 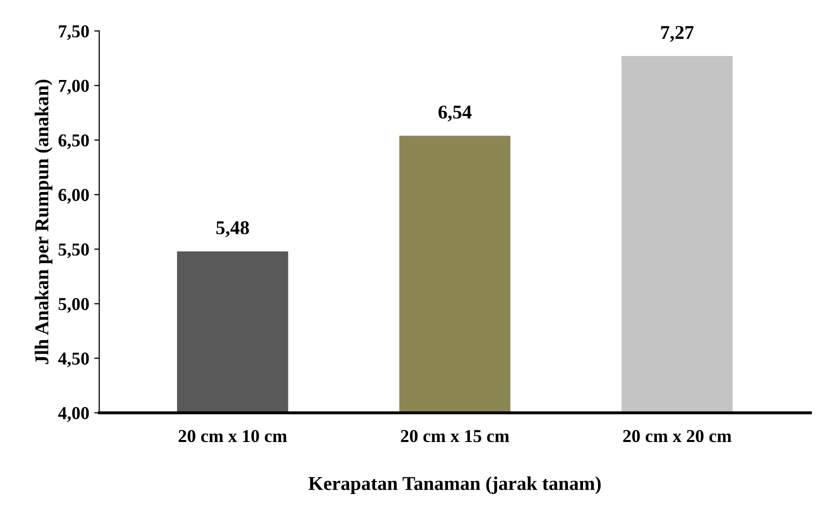 What do you see at coordinates (73, 87) in the screenshot?
I see `y-tick-label: 7,00` at bounding box center [73, 87].